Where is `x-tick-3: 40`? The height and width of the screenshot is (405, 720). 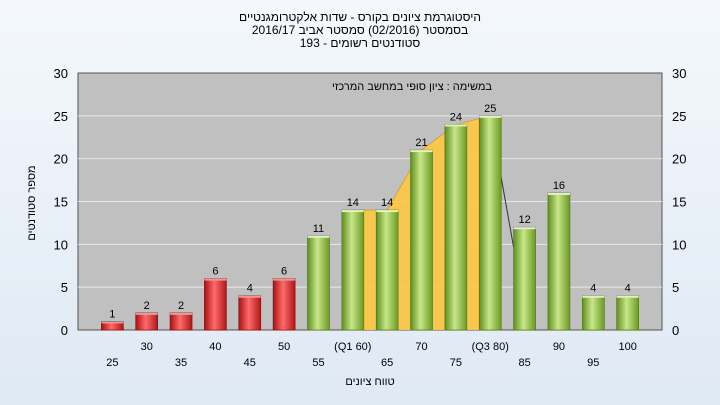 x-tick-3: 40 is located at coordinates (215, 347).